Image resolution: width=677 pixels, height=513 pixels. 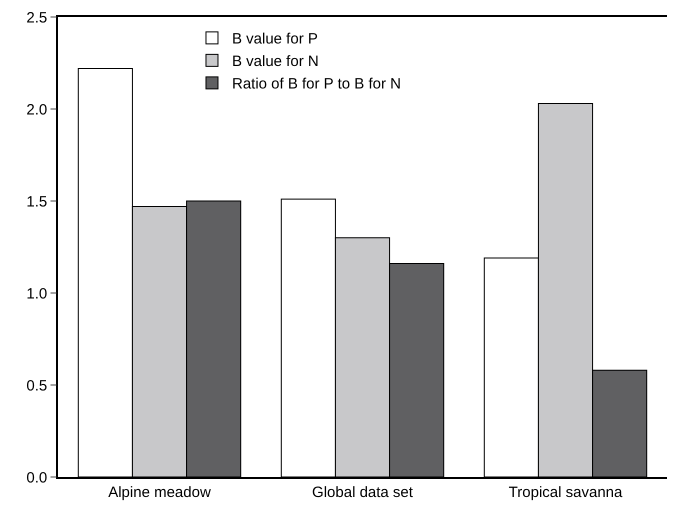 I want to click on y-tick-label: 2.5, so click(x=37, y=17).